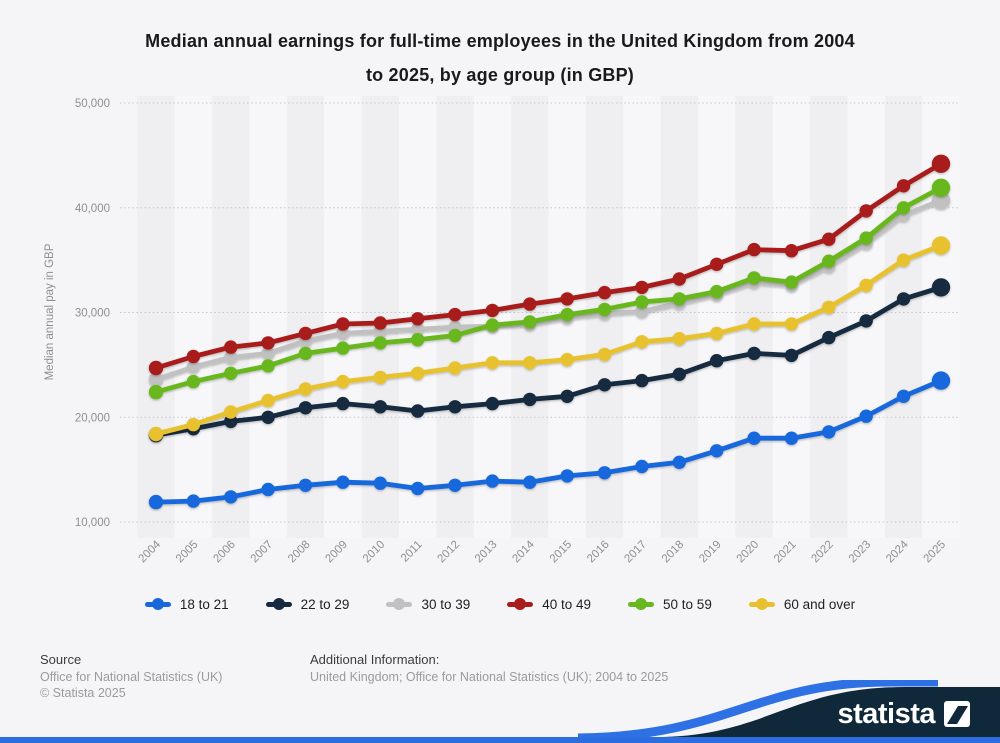  What do you see at coordinates (801, 604) in the screenshot?
I see `legend-item-60-and-over: 60 and over` at bounding box center [801, 604].